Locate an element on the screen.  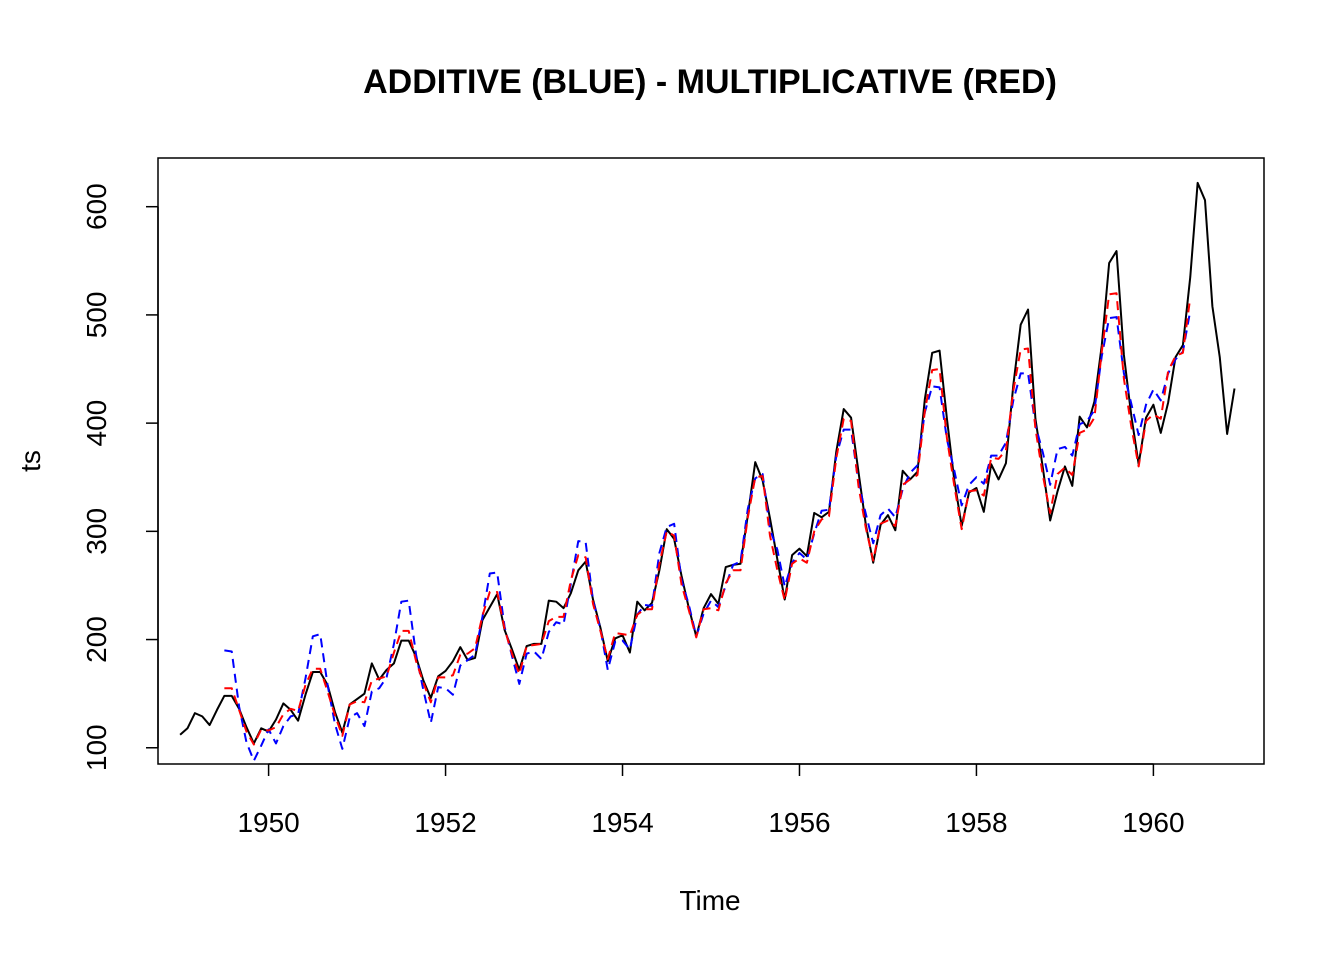
x-tick-label: 1958 is located at coordinates (976, 822).